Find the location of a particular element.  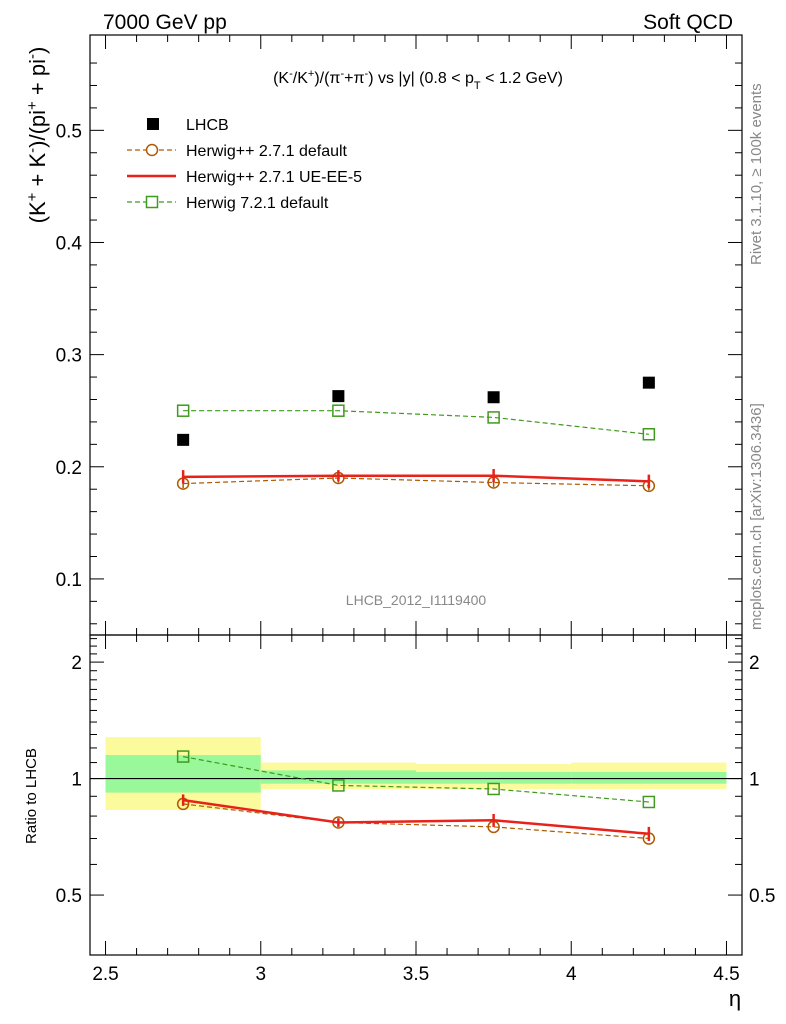

ratio-ylabel: Ratio to LHCB is located at coordinates (31, 796).